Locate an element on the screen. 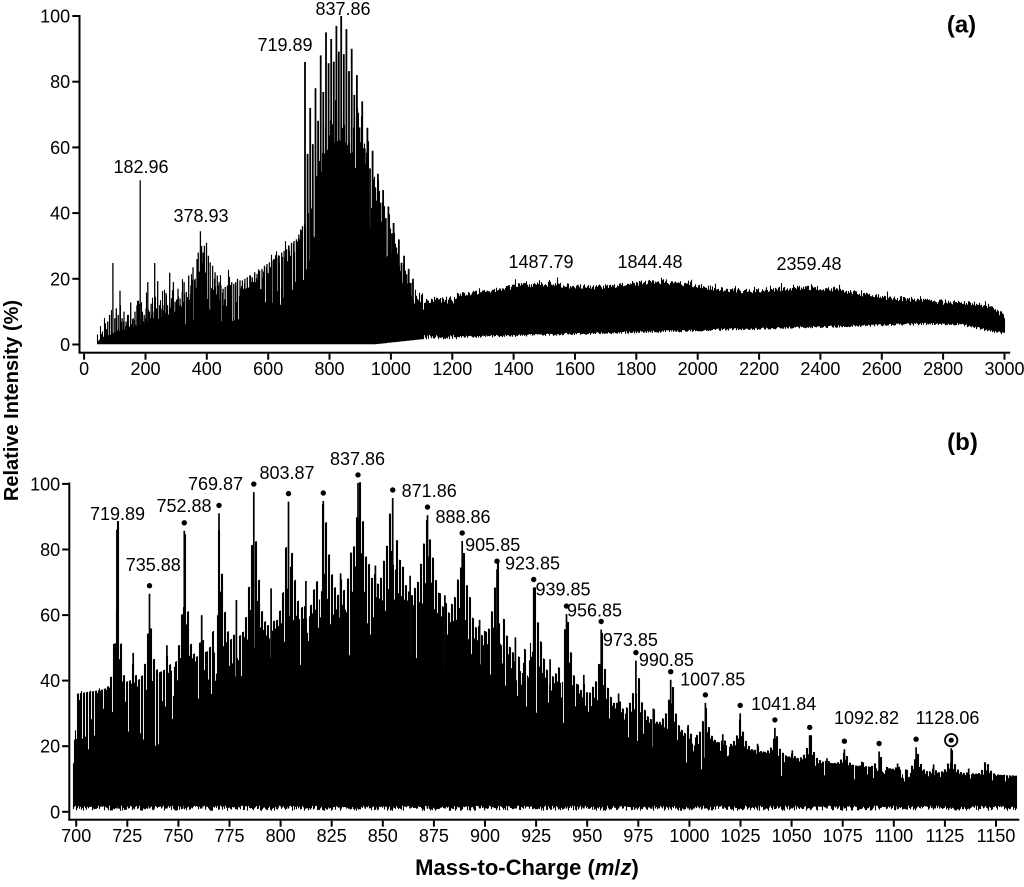 Image resolution: width=1024 pixels, height=887 pixels. svg-text: 1844.48 is located at coordinates (649, 262).